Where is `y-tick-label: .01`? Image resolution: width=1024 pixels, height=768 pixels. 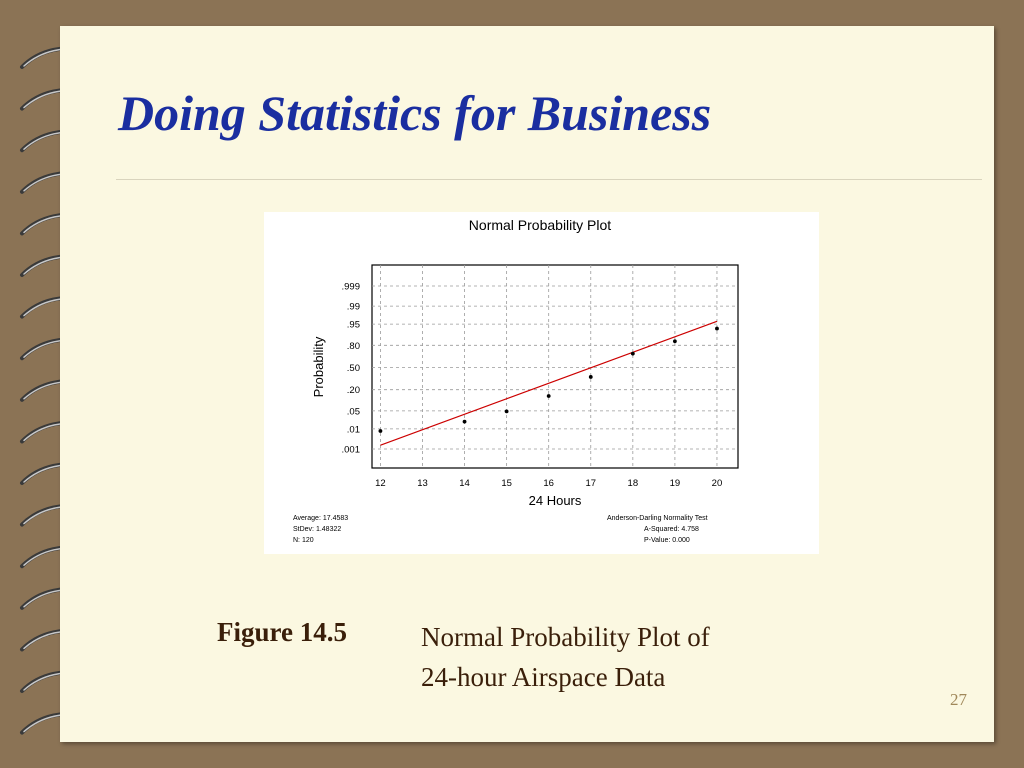 y-tick-label: .01 is located at coordinates (353, 429).